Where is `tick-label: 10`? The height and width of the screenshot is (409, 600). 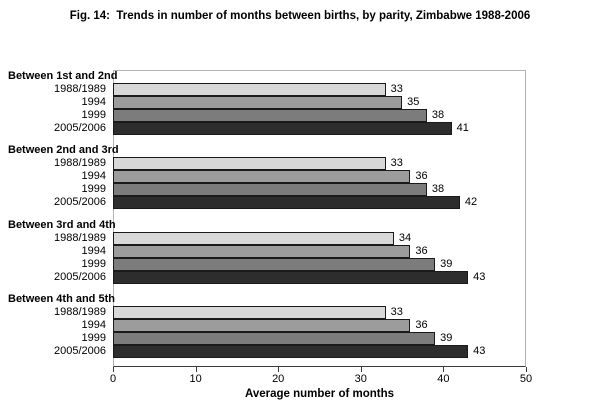
tick-label: 10 is located at coordinates (195, 379).